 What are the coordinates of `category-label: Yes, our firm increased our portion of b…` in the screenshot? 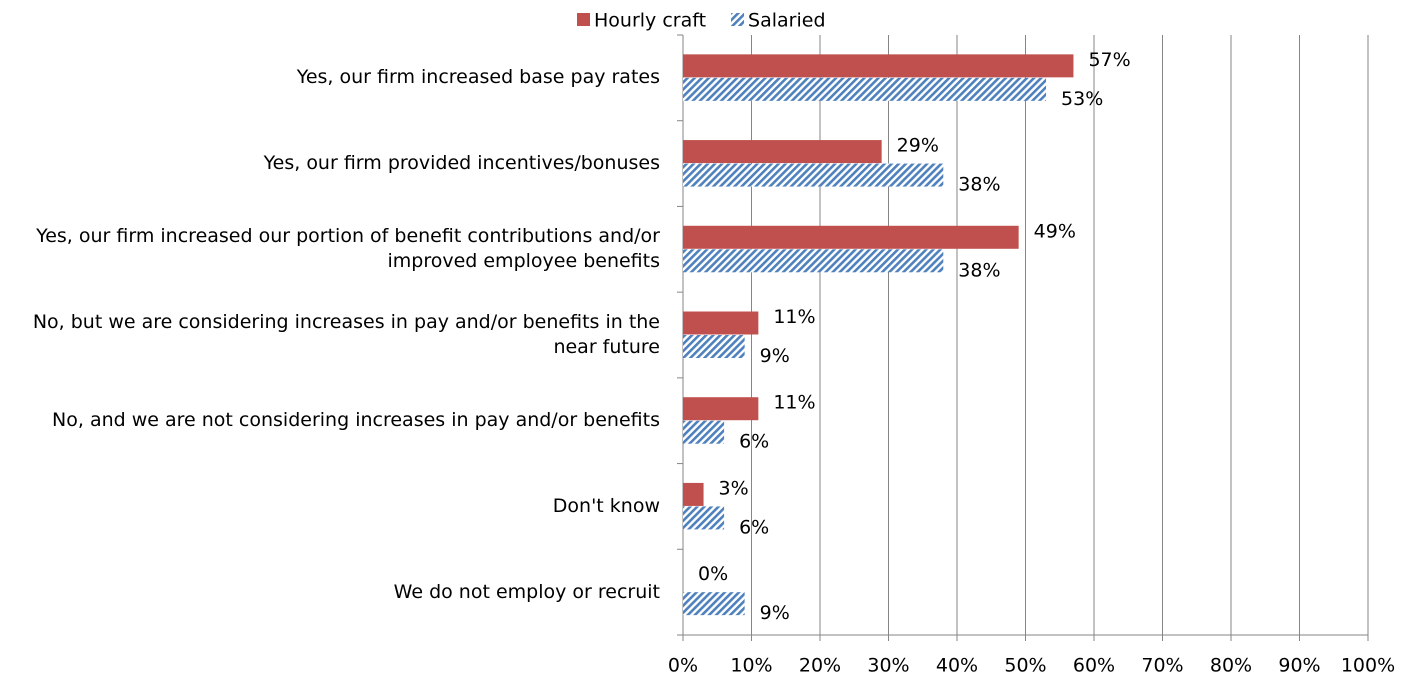 It's located at (348, 249).